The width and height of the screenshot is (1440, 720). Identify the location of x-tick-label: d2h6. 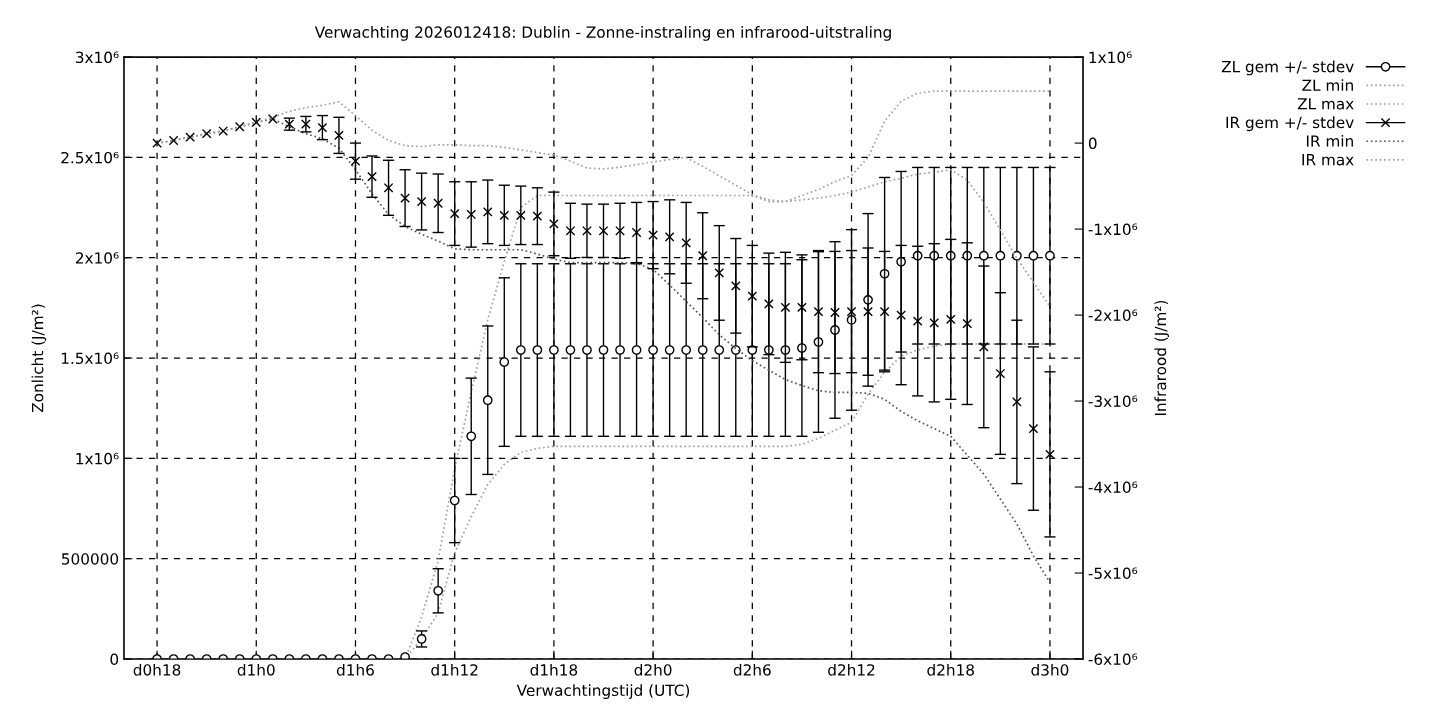
(752, 669).